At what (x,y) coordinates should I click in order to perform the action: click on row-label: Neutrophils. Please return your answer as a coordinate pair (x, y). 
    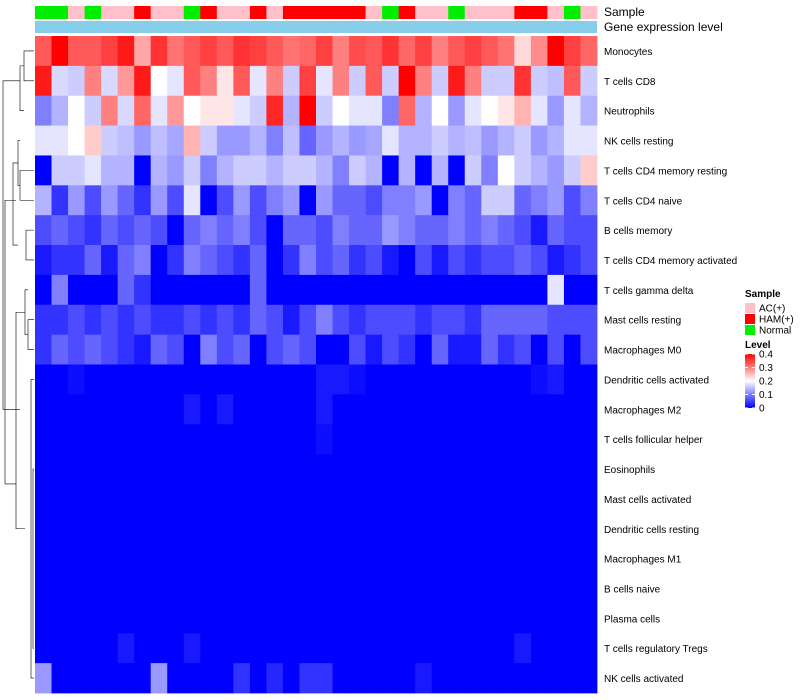
    Looking at the image, I should click on (629, 112).